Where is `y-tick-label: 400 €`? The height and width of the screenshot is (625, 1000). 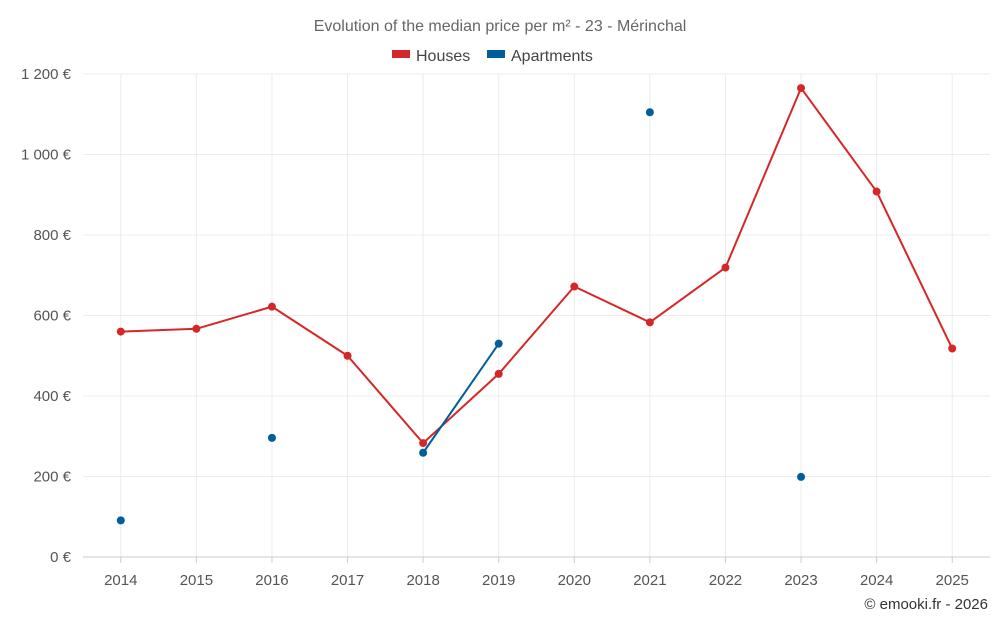
y-tick-label: 400 € is located at coordinates (52, 396).